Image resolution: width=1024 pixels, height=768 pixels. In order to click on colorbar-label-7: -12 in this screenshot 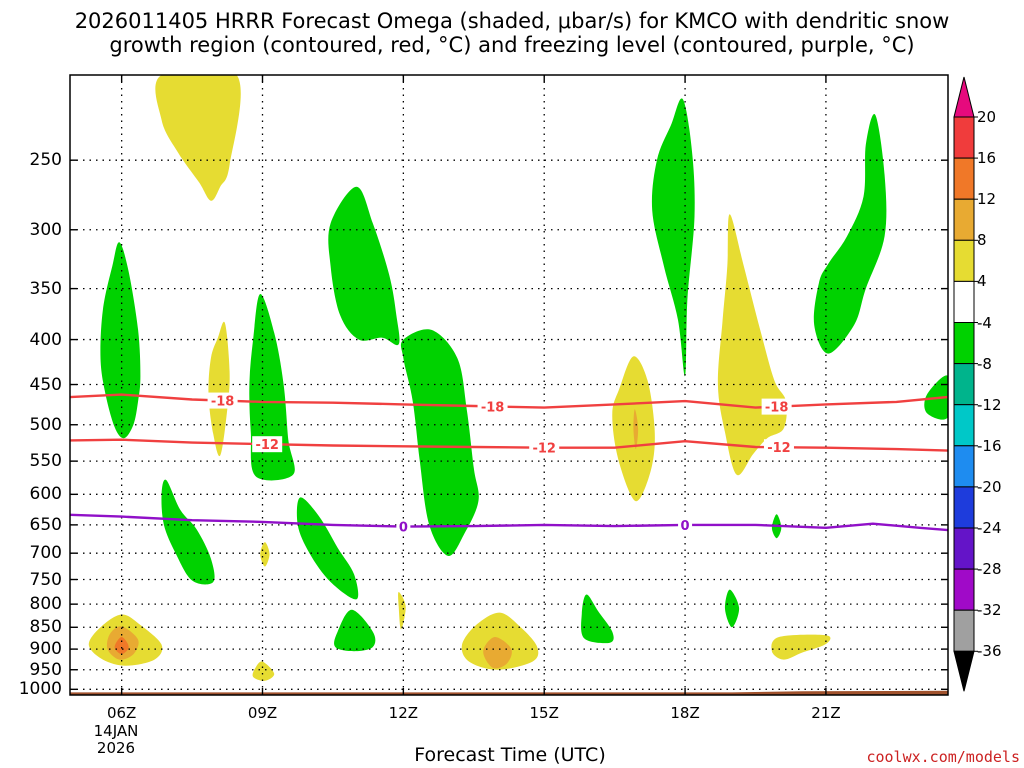, I will do `click(989, 404)`.